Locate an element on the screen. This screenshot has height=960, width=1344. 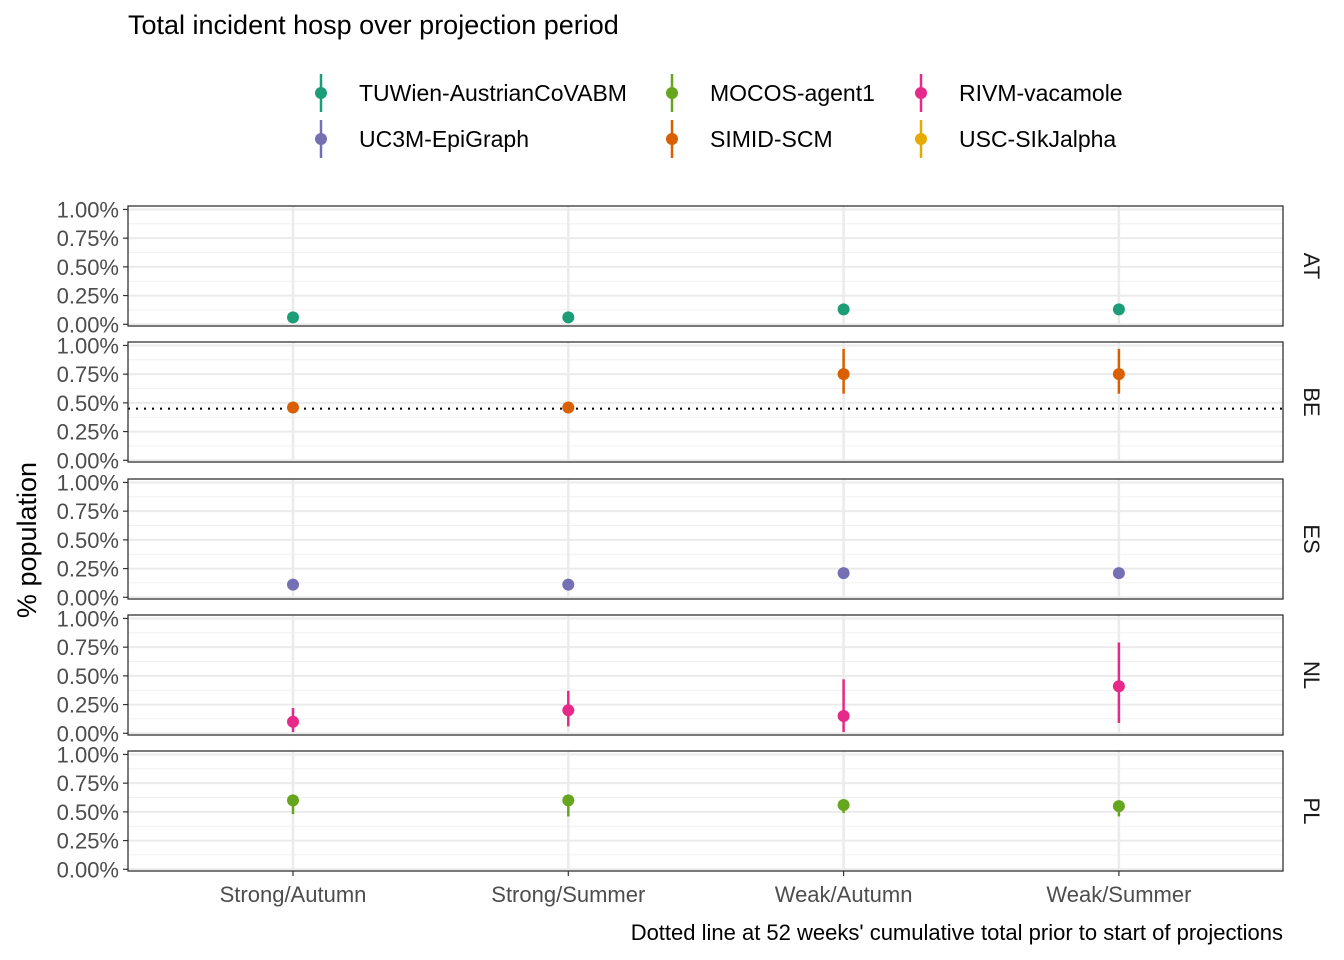
legend-item: SIMID-SCM is located at coordinates (749, 139).